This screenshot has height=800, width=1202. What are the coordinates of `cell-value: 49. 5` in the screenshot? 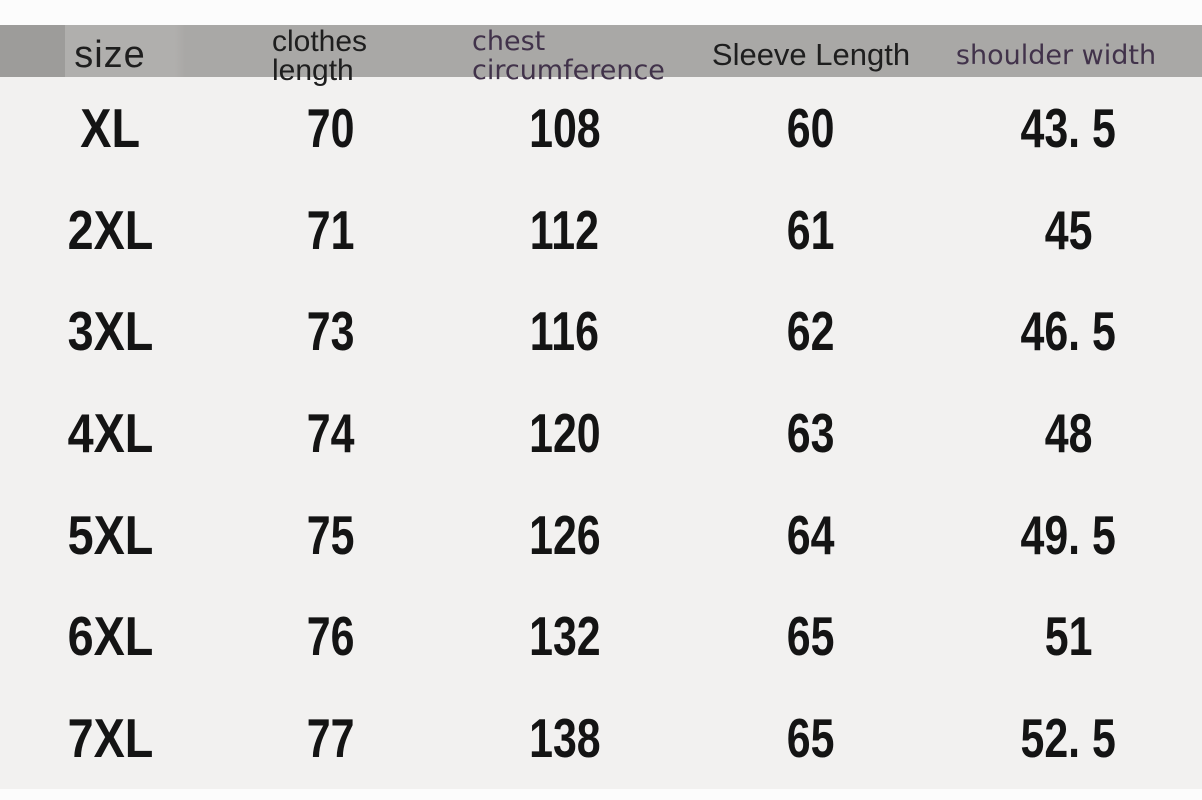 It's located at (1068, 534).